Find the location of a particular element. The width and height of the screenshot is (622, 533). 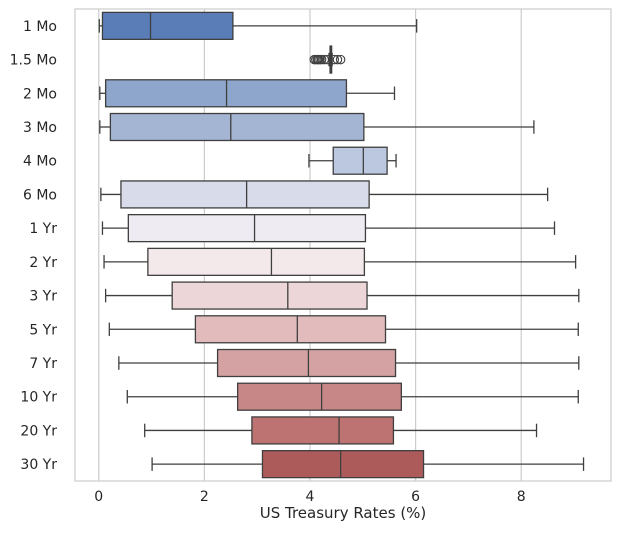

x-tick-label: 0 is located at coordinates (98, 497).